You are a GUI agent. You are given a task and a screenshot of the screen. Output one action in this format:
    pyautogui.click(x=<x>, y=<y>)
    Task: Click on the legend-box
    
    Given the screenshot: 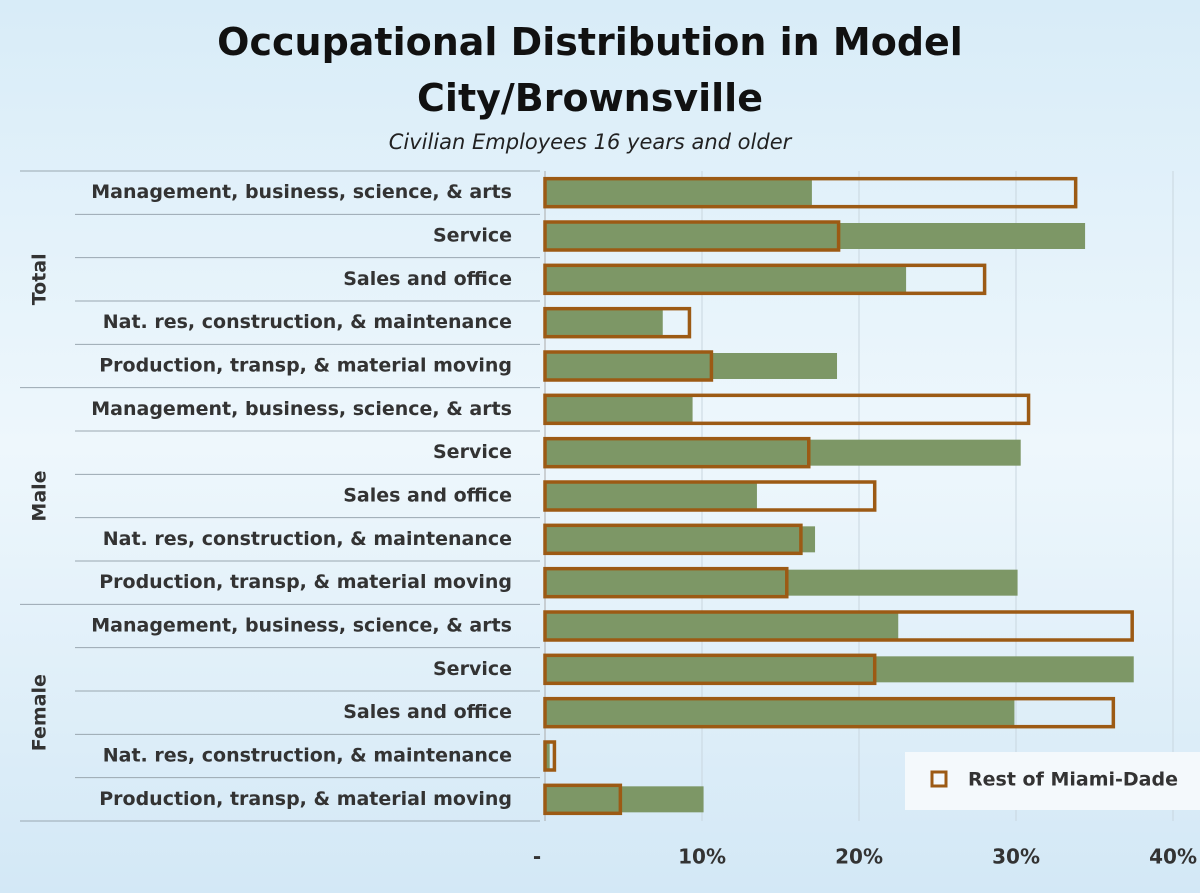 What is the action you would take?
    pyautogui.click(x=1052, y=781)
    